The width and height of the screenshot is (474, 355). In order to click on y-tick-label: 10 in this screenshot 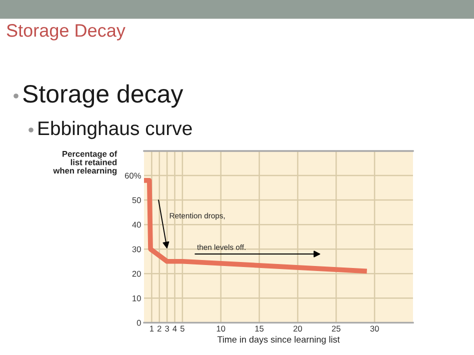, I will do `click(136, 298)`.